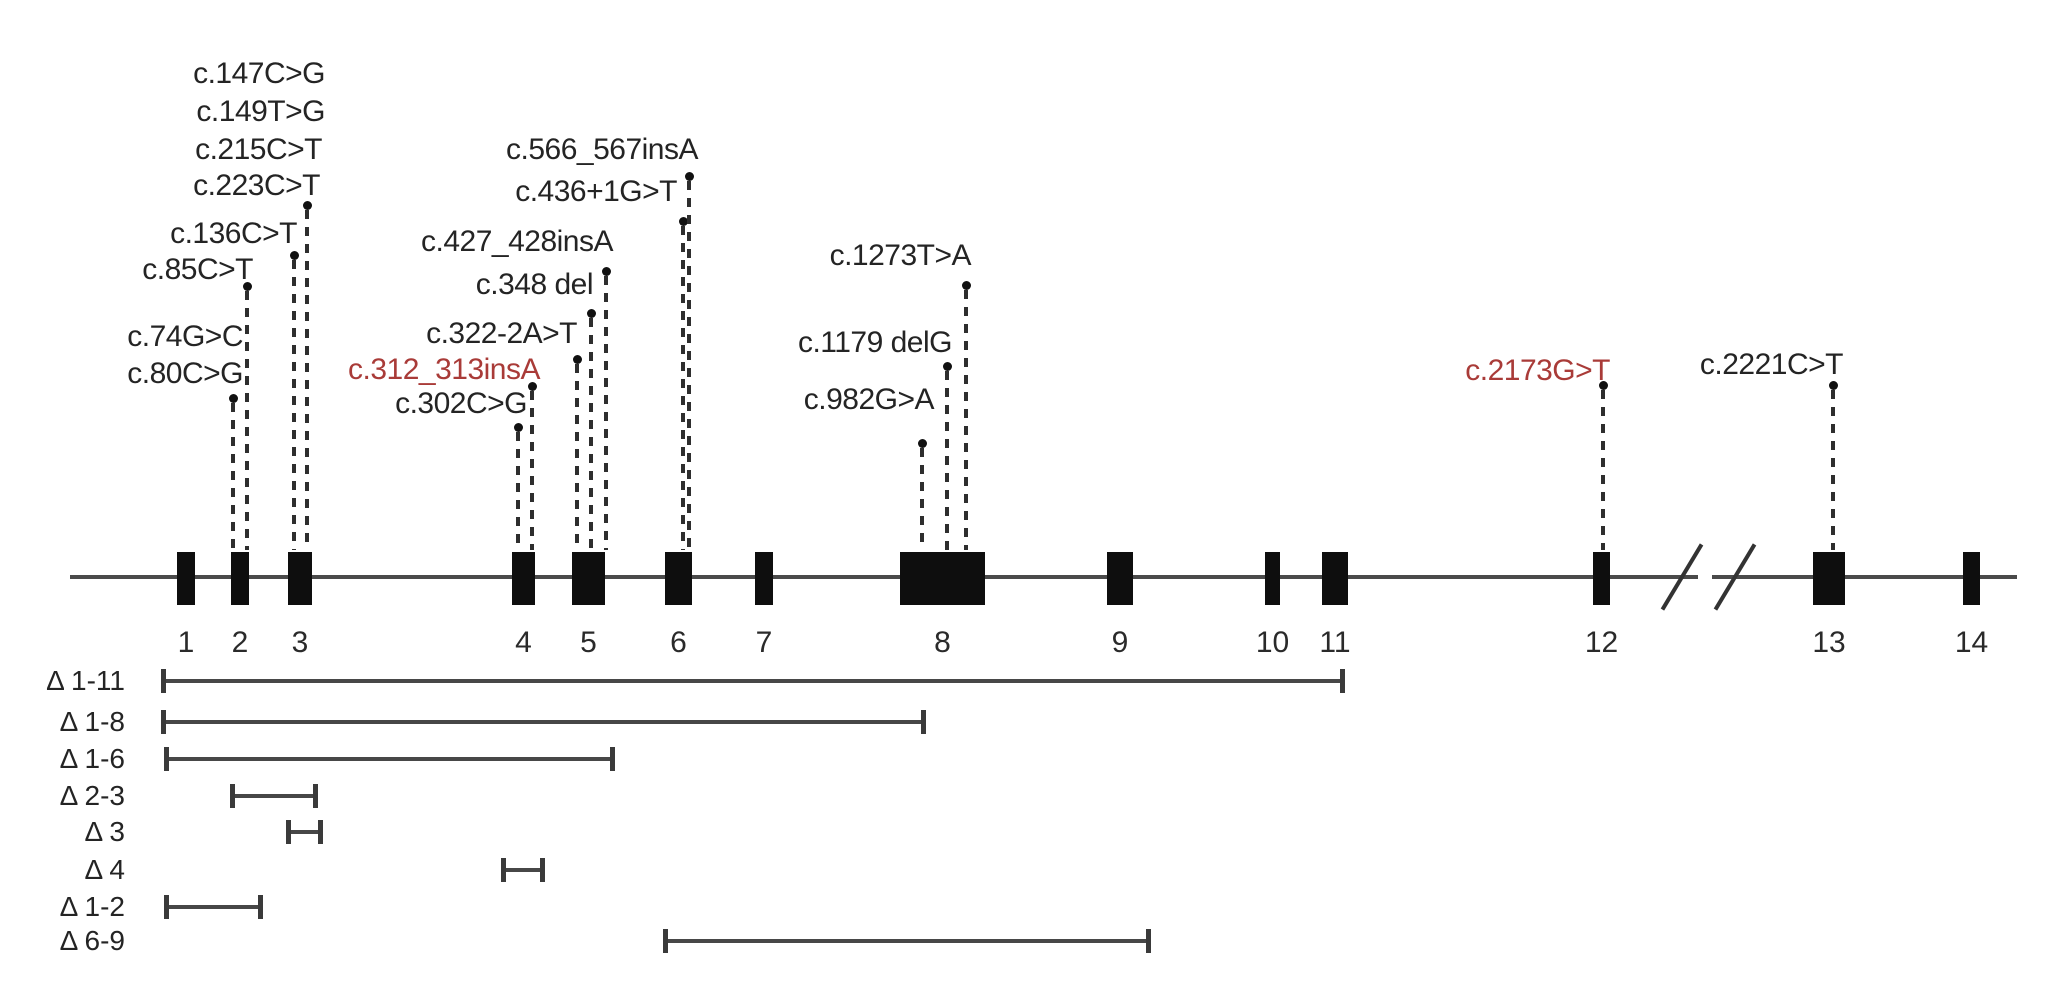 The image size is (2066, 1007). Describe the element at coordinates (92, 940) in the screenshot. I see `deletion-label--6-9: Δ 6-9` at that location.